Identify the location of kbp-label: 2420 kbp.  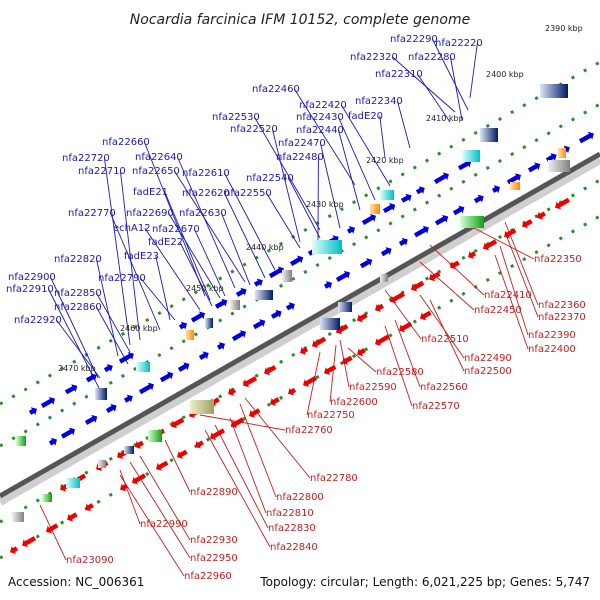
(385, 160).